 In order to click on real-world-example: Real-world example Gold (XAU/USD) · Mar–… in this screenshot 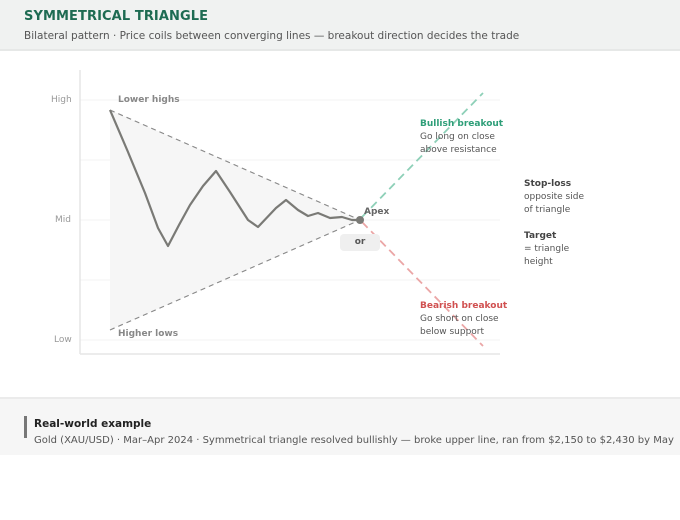, I will do `click(340, 426)`.